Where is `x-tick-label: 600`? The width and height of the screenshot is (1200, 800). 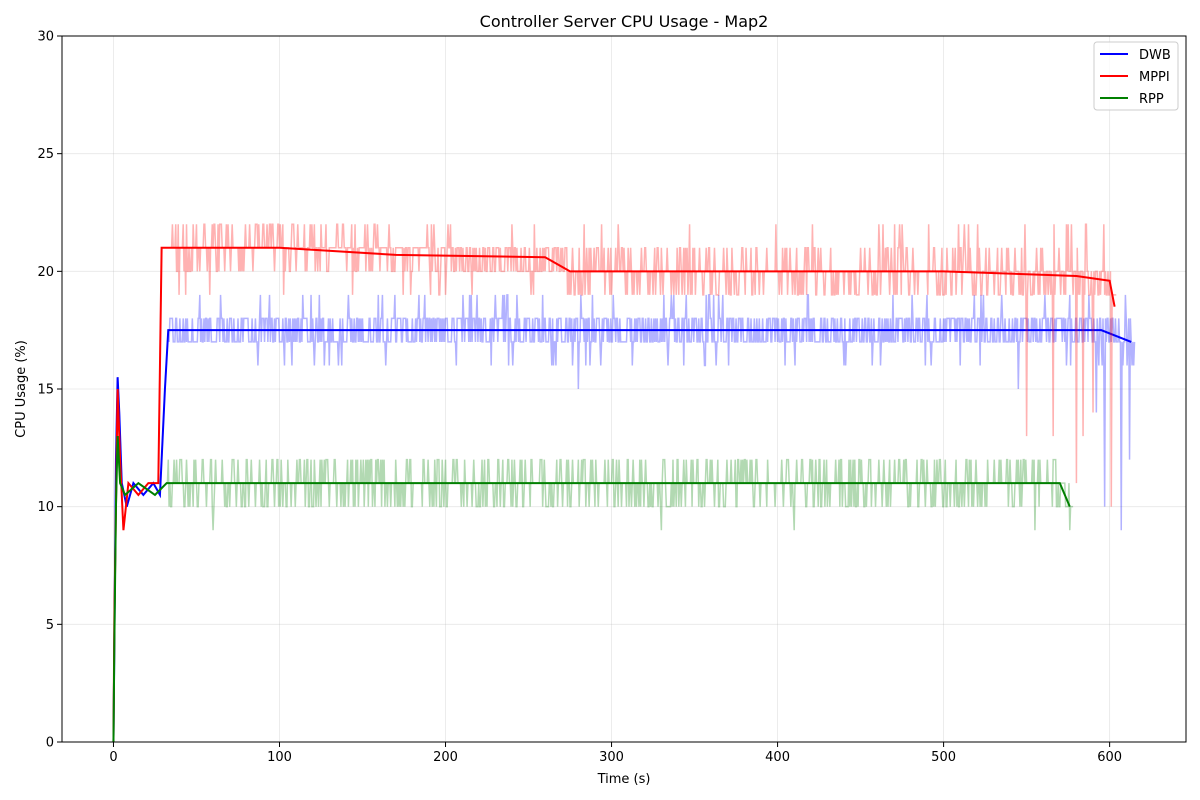 x-tick-label: 600 is located at coordinates (1109, 757).